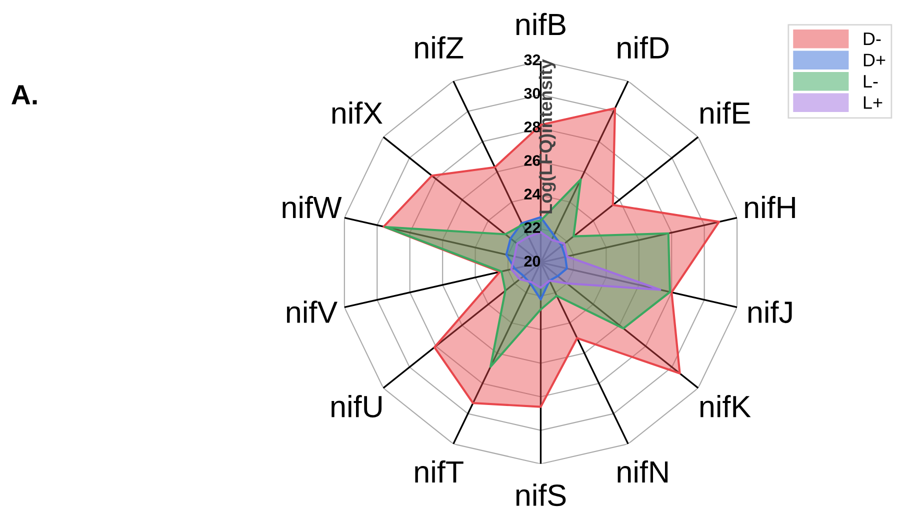 The width and height of the screenshot is (905, 525). Describe the element at coordinates (532, 160) in the screenshot. I see `y-tick-label: 26` at that location.